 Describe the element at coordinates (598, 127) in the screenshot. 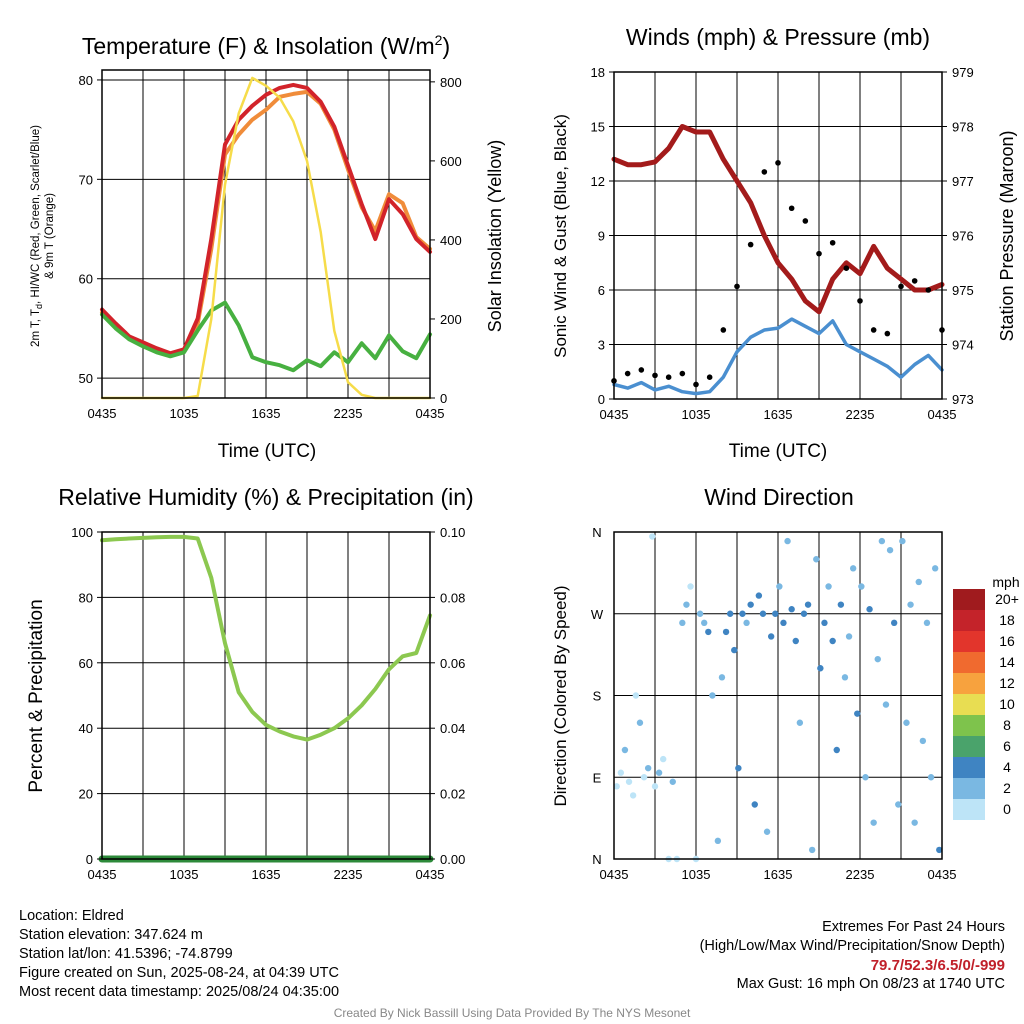

I see `y-tick-label-left: 15` at that location.